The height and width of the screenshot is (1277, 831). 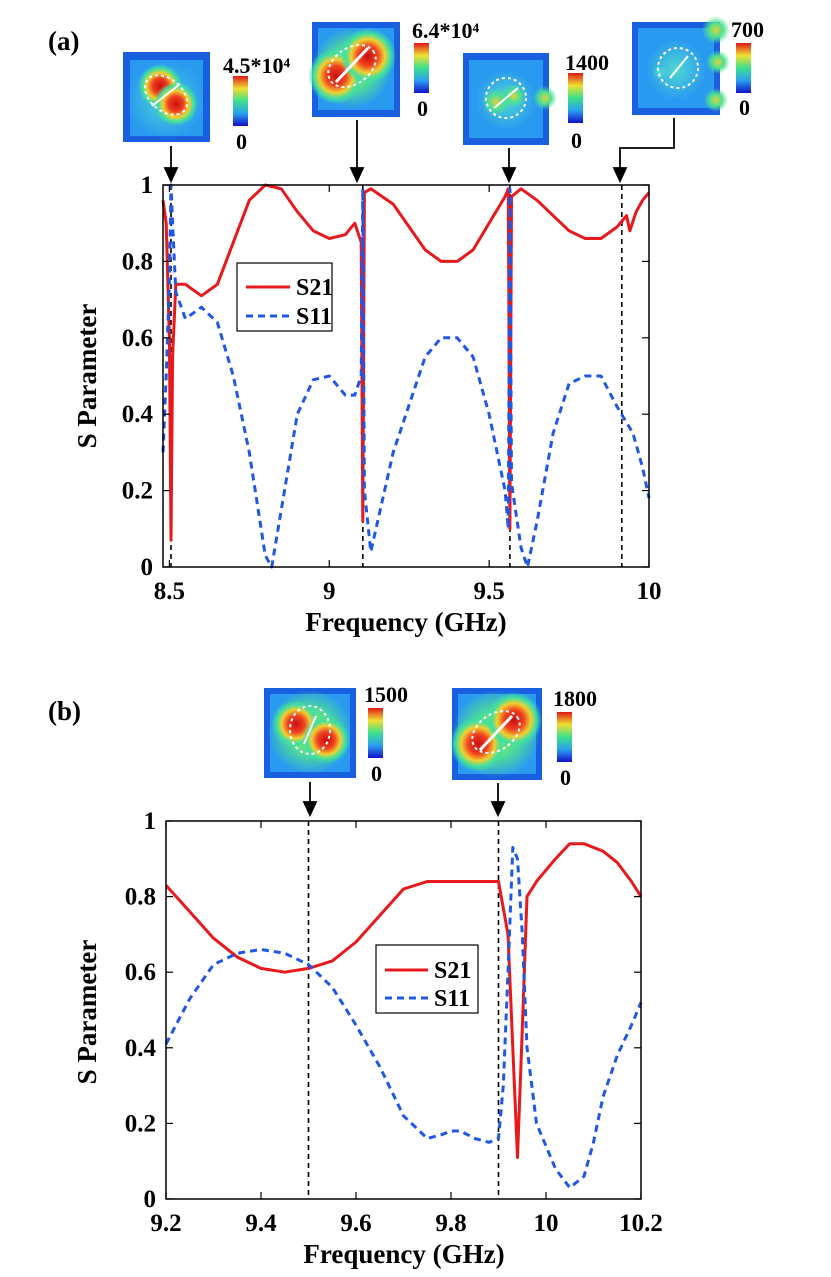 What do you see at coordinates (241, 141) in the screenshot?
I see `colorbar-a1-min: 0` at bounding box center [241, 141].